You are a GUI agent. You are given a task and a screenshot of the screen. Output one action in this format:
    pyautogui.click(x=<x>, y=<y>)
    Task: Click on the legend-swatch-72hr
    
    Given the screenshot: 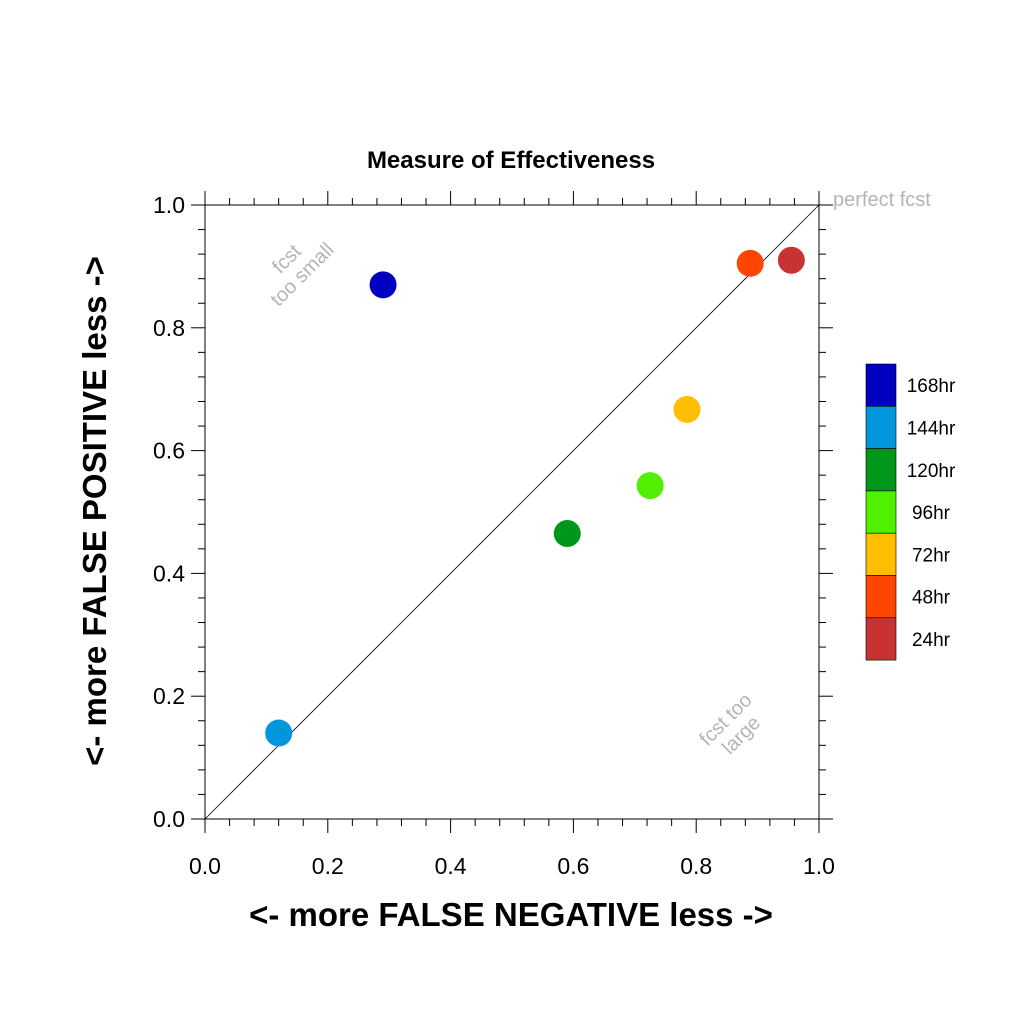 What is the action you would take?
    pyautogui.click(x=881, y=554)
    